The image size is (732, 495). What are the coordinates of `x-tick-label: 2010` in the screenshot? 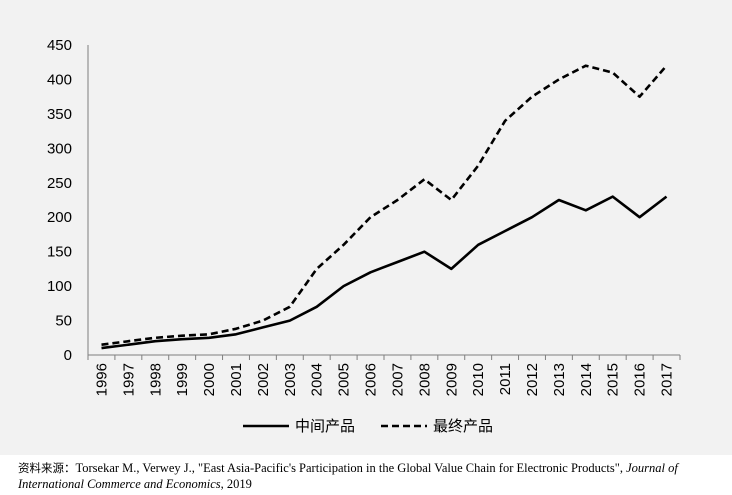 It's located at (478, 379).